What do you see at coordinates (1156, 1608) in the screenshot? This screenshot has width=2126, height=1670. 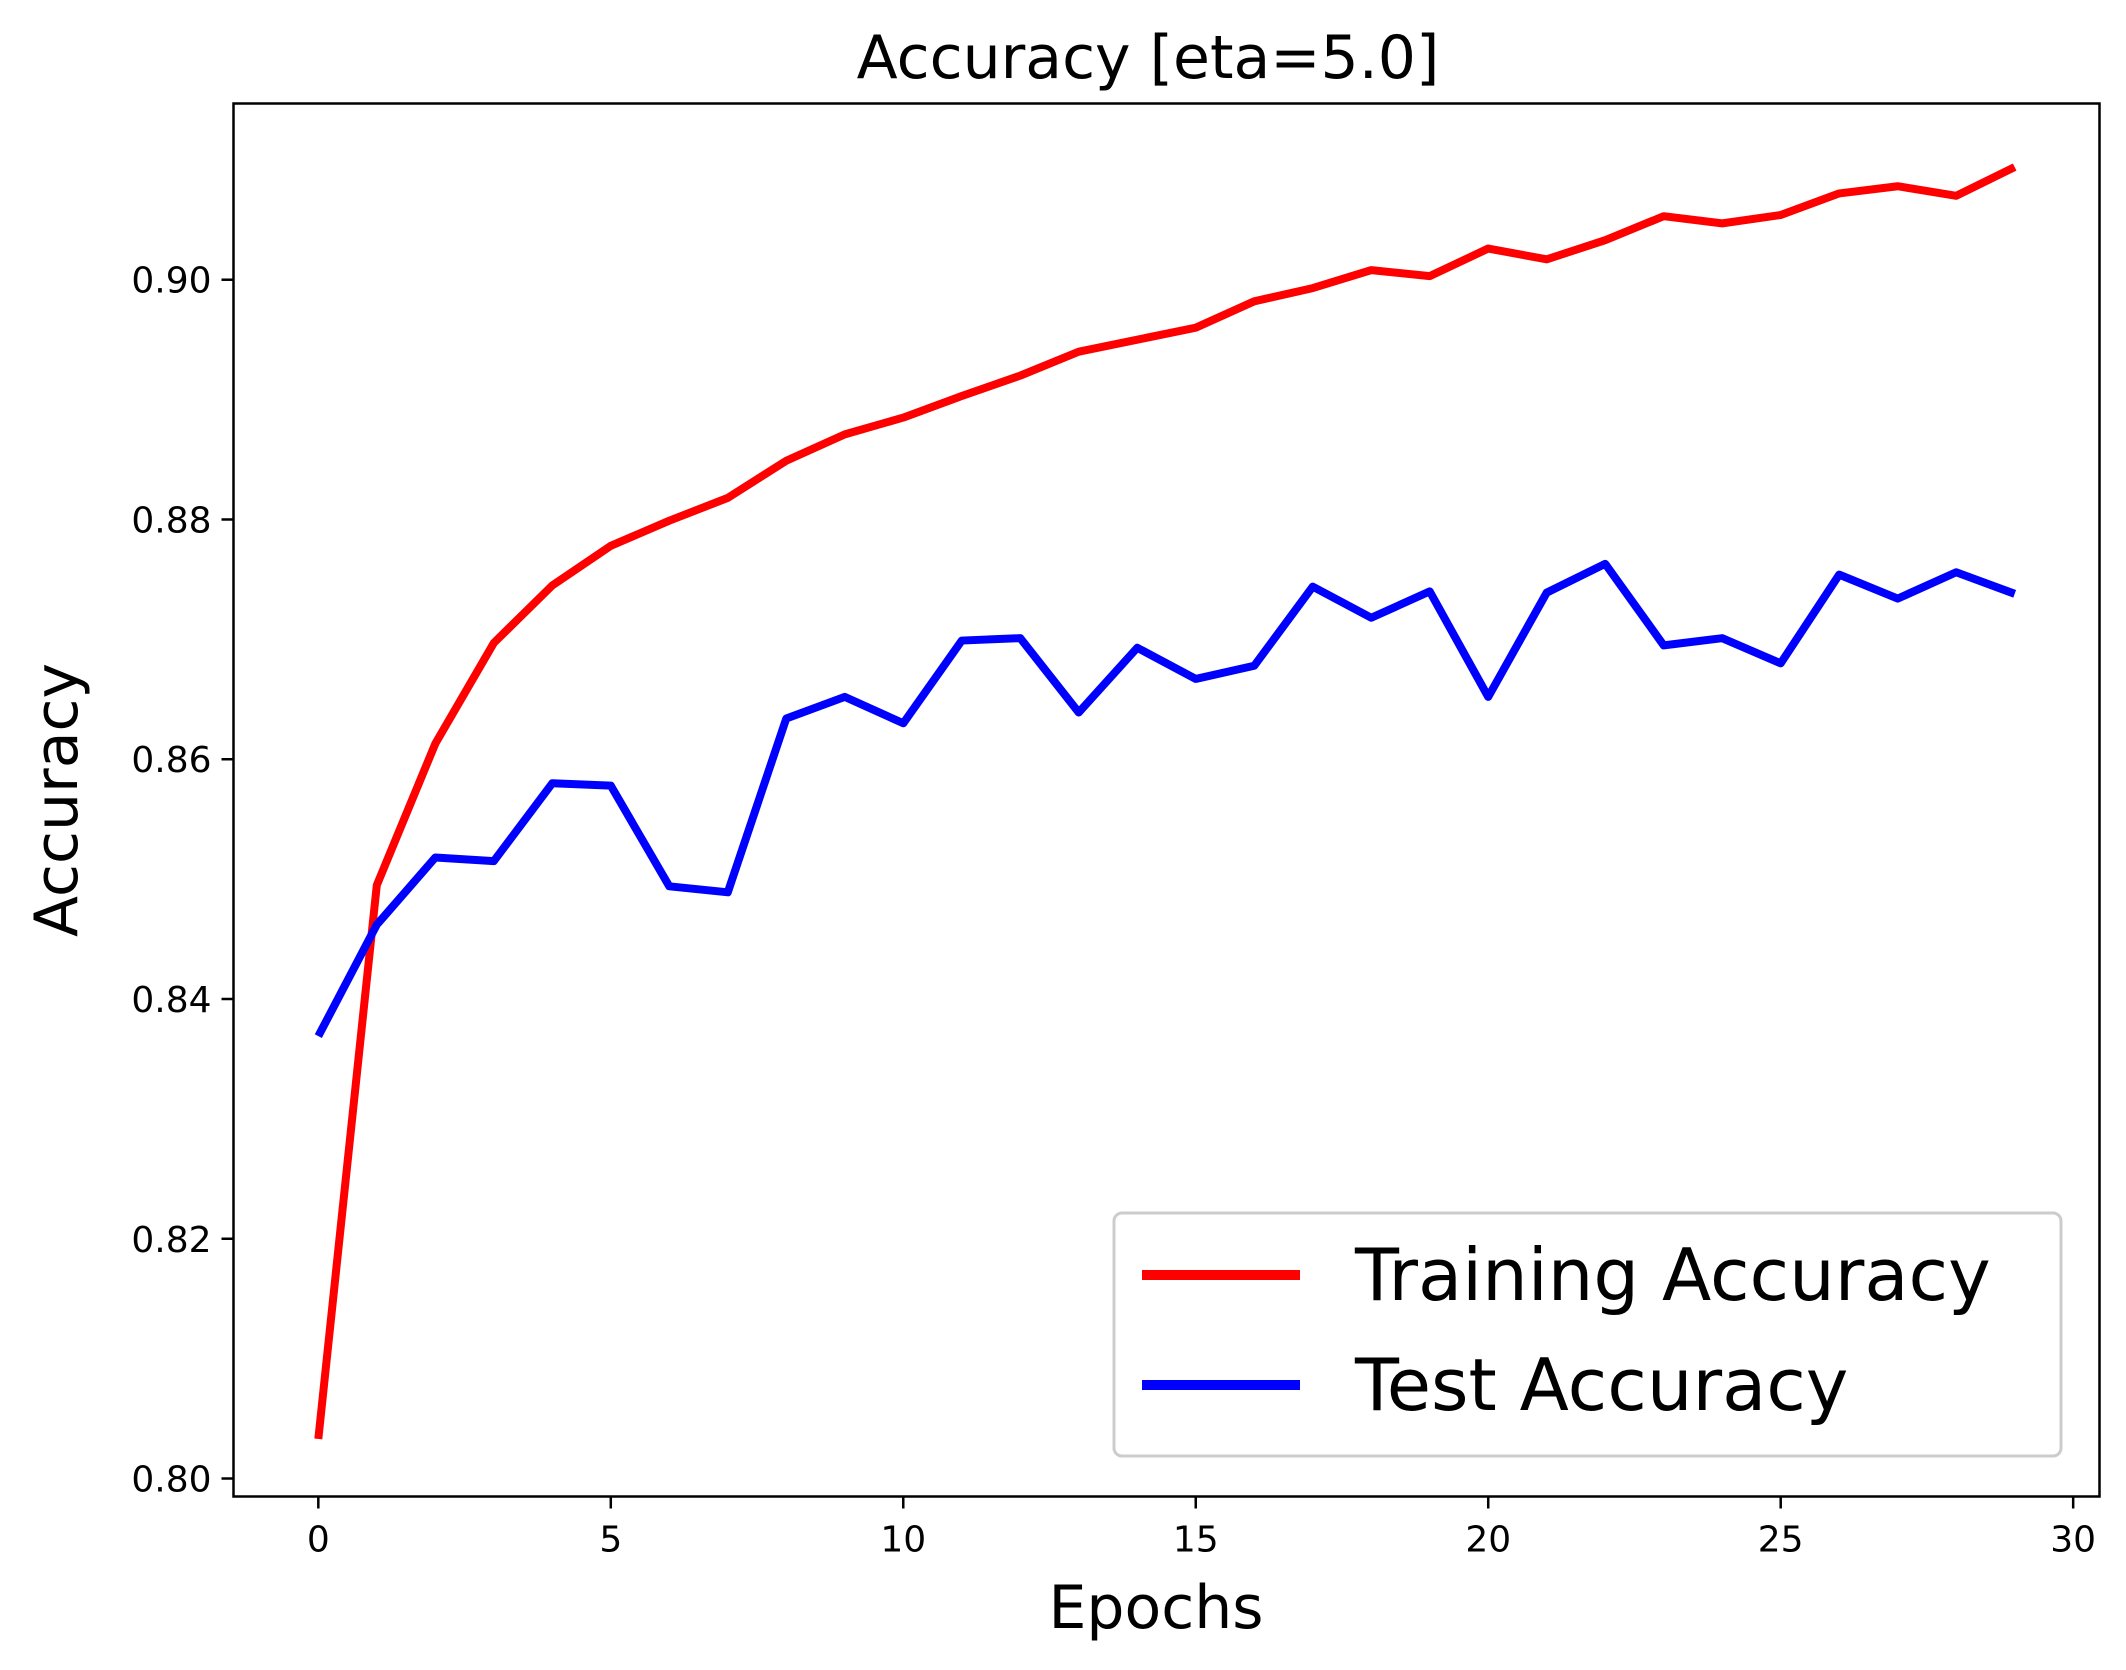 I see `x-axis-label: Epochs` at bounding box center [1156, 1608].